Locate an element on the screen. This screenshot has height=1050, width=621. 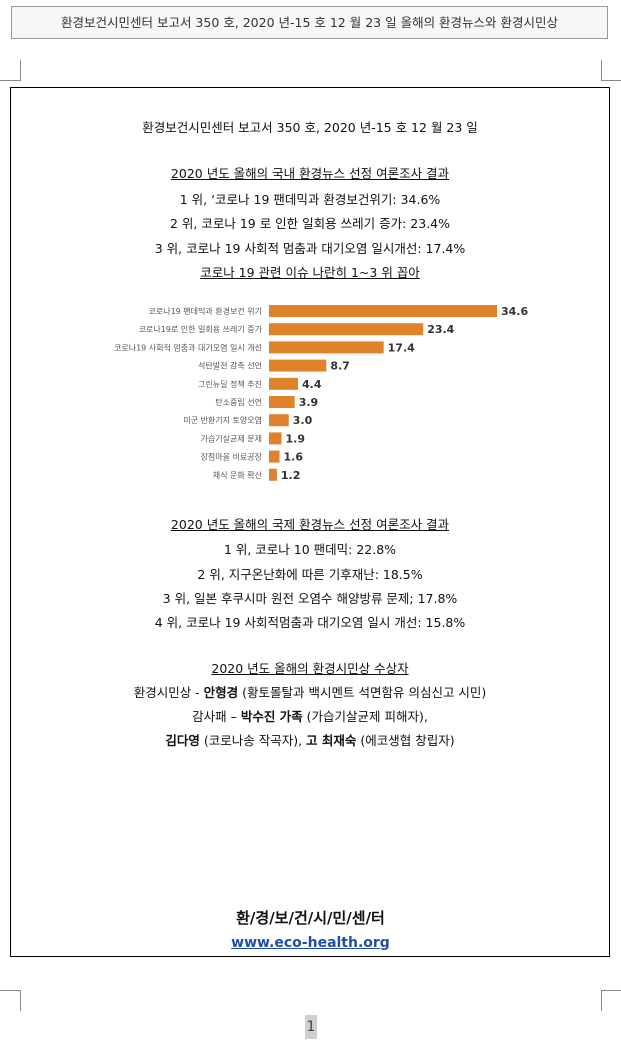
domestic-item: 1 위, ‘코로나 19 팬데믹과 환경보건위기: 34.6% is located at coordinates (310, 199).